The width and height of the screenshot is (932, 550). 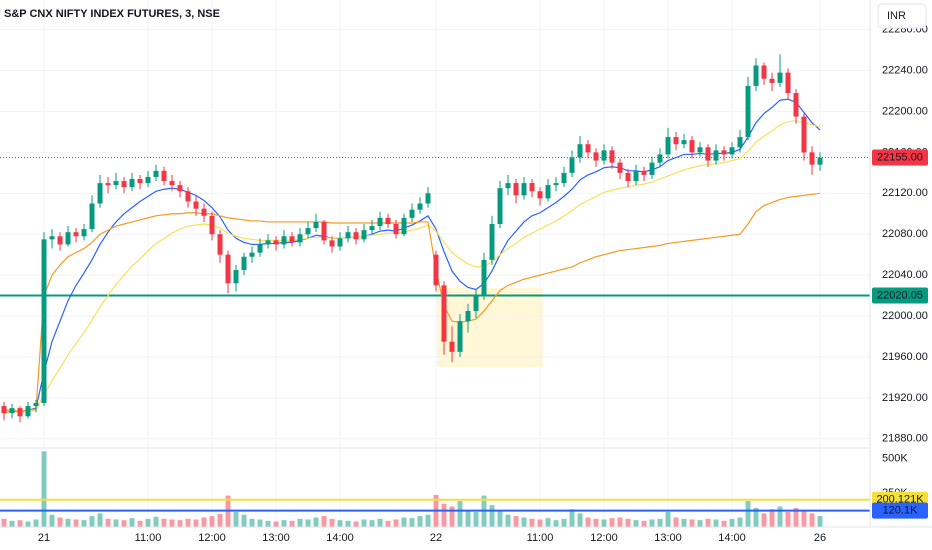 What do you see at coordinates (900, 157) in the screenshot?
I see `price-line-label: 22155.00` at bounding box center [900, 157].